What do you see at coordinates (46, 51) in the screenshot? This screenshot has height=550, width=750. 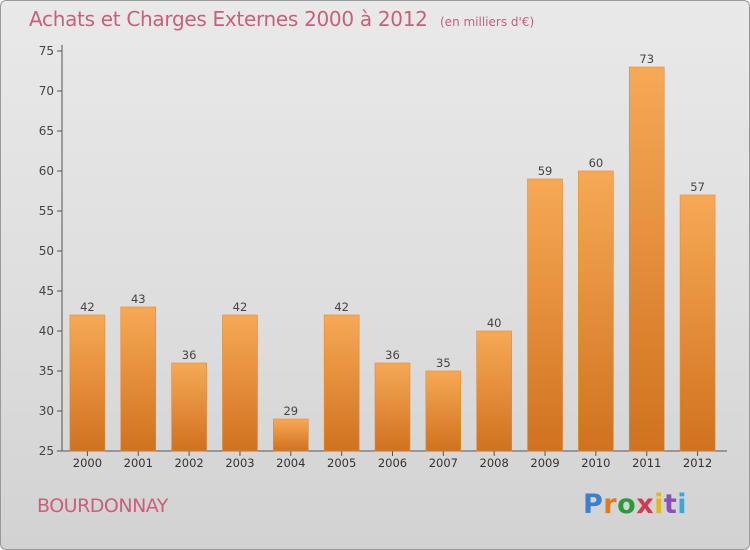 I see `y-tick-label: 75` at bounding box center [46, 51].